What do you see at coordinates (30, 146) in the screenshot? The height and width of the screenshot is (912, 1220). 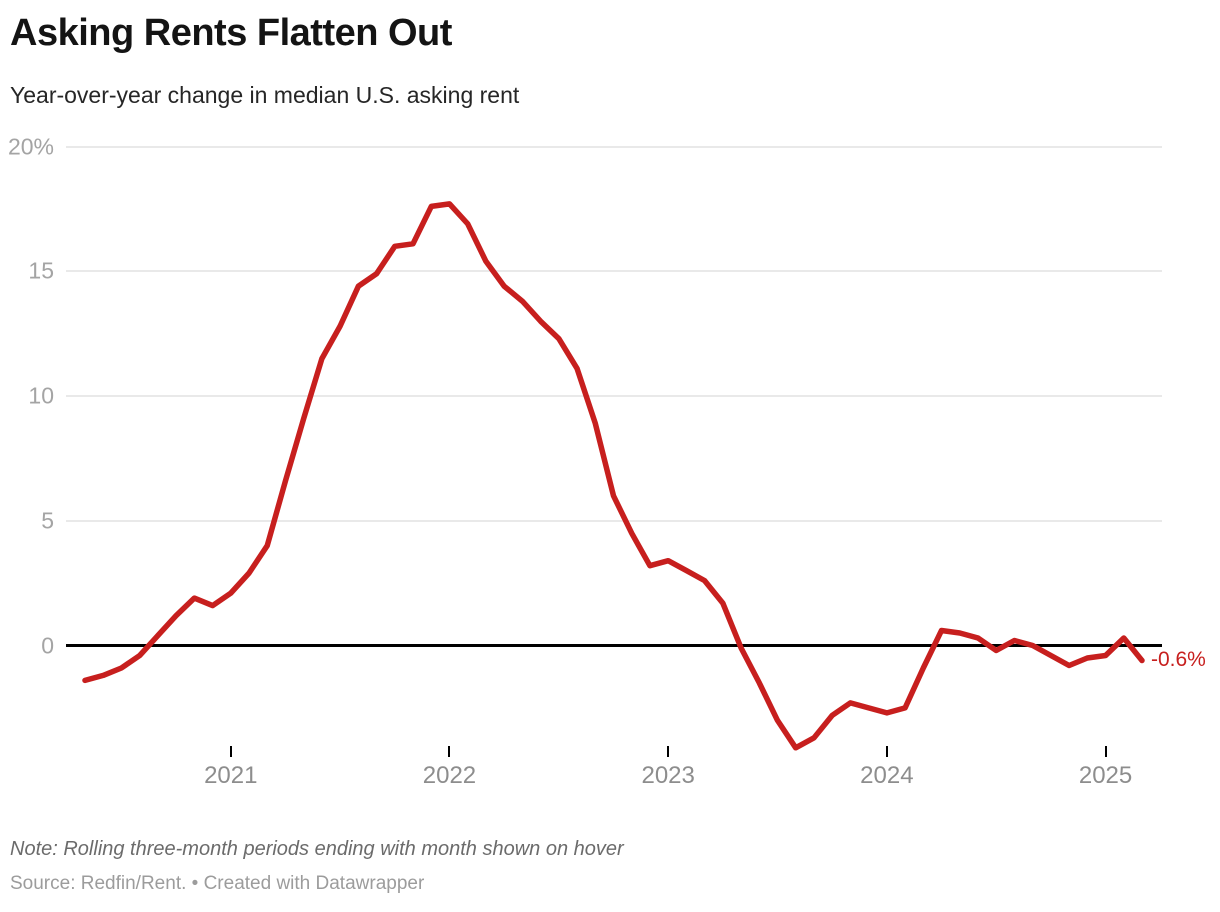 I see `y-axis-label: 20%` at bounding box center [30, 146].